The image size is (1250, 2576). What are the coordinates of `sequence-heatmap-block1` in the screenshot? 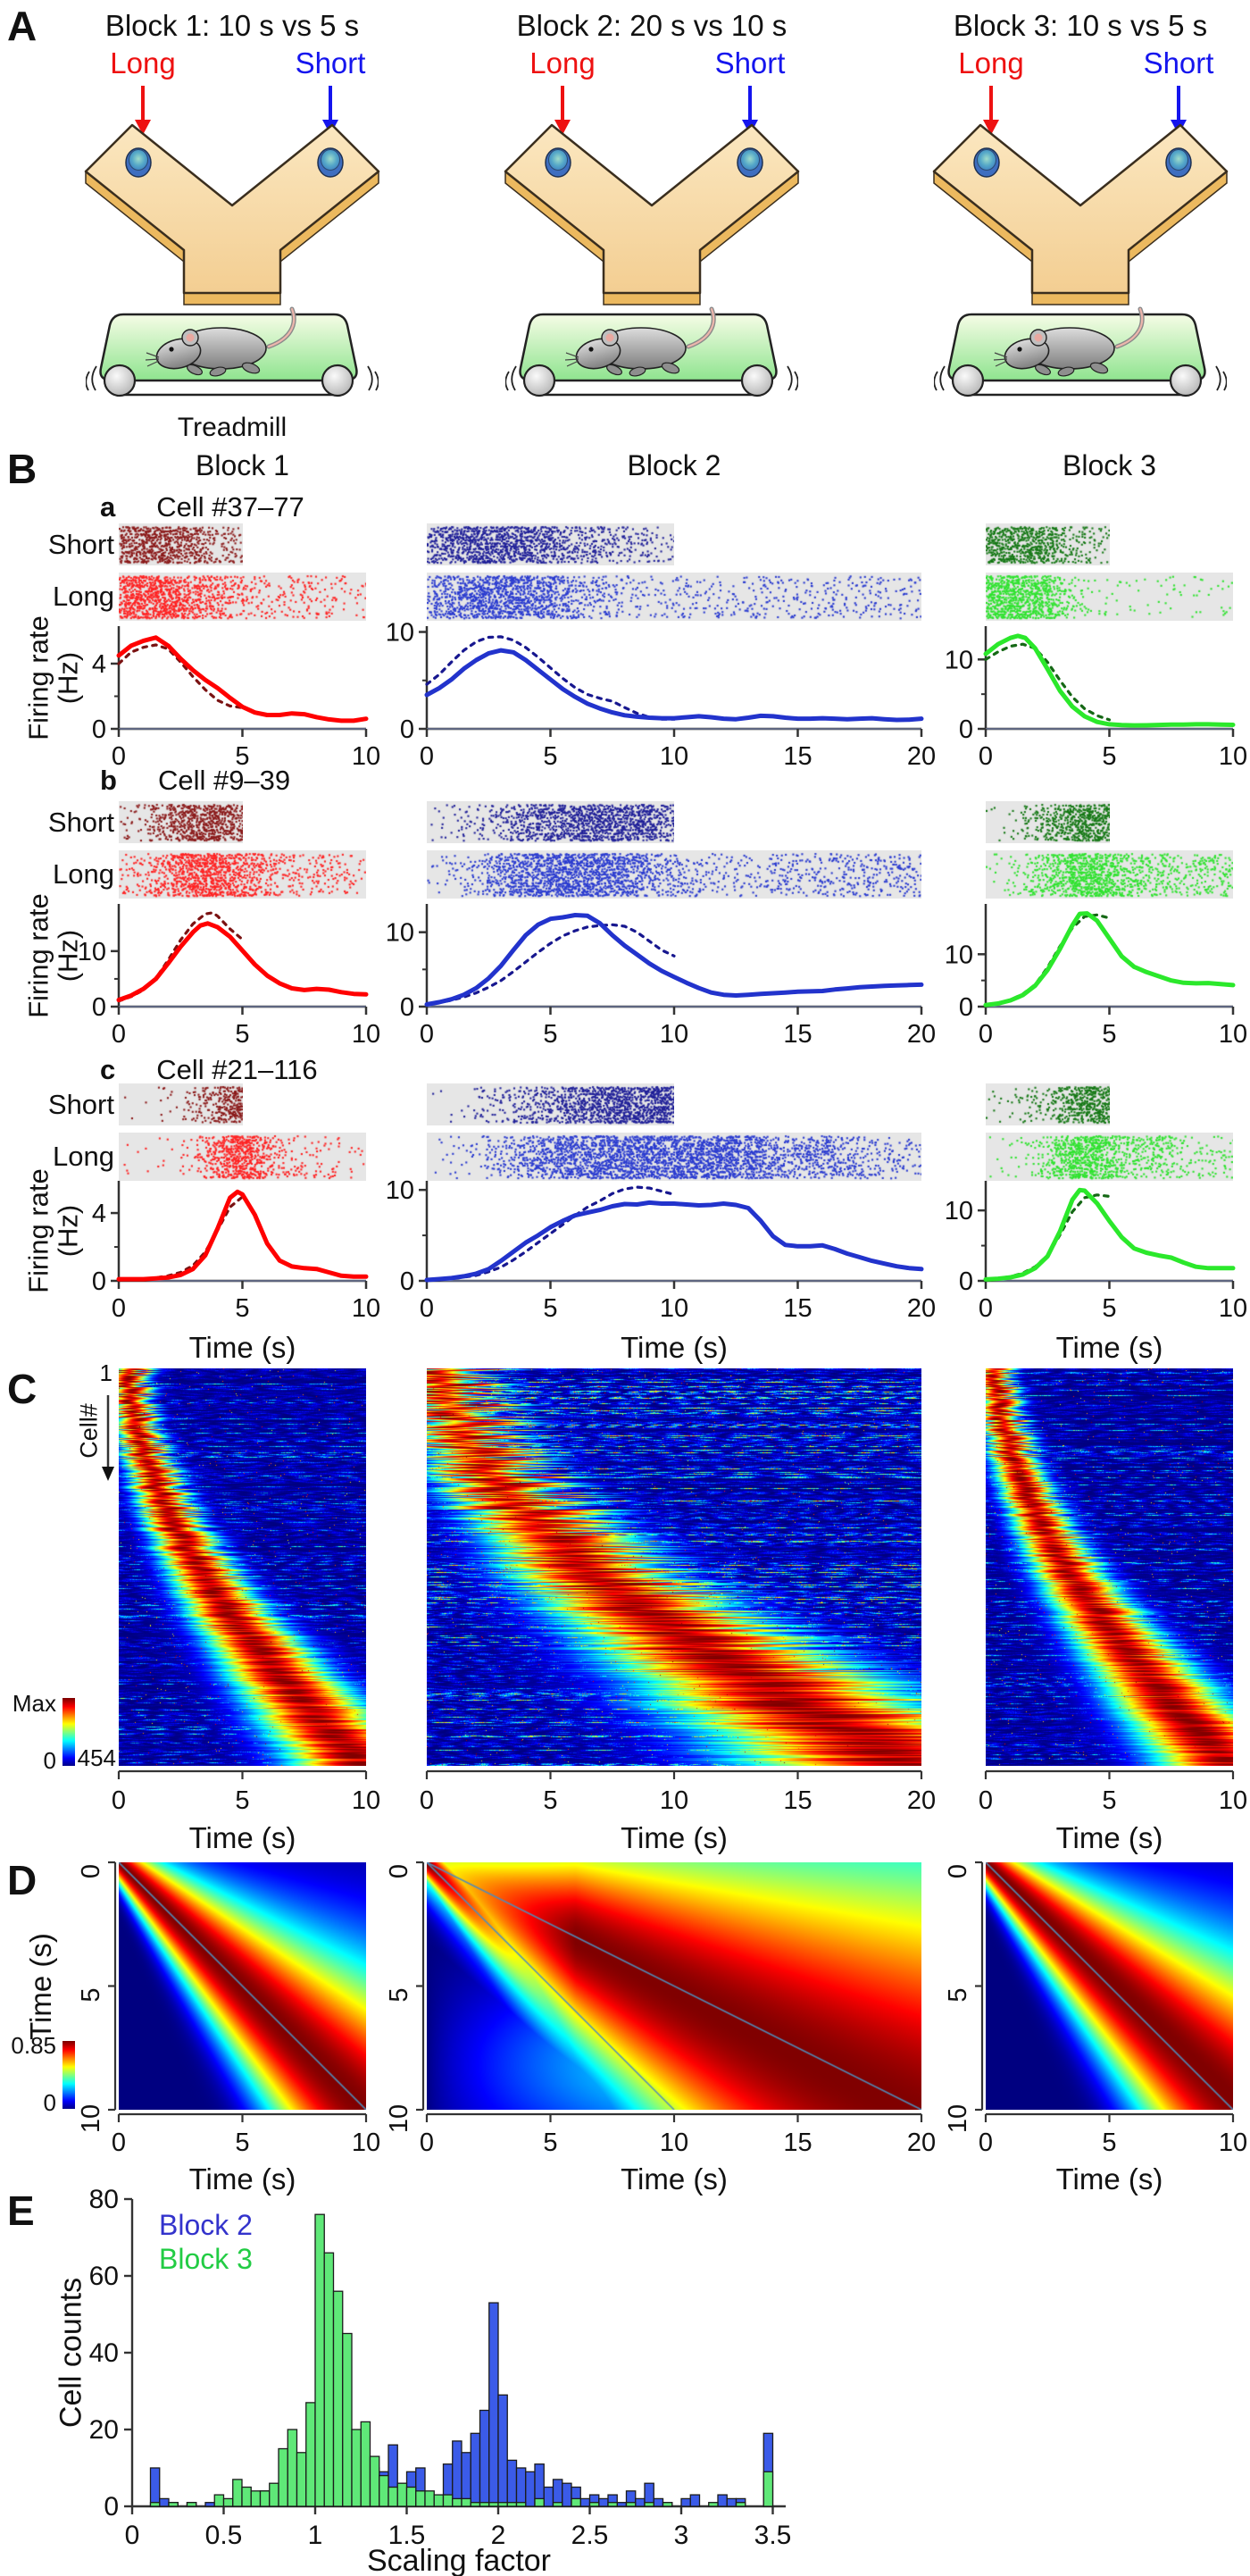 It's located at (243, 1567).